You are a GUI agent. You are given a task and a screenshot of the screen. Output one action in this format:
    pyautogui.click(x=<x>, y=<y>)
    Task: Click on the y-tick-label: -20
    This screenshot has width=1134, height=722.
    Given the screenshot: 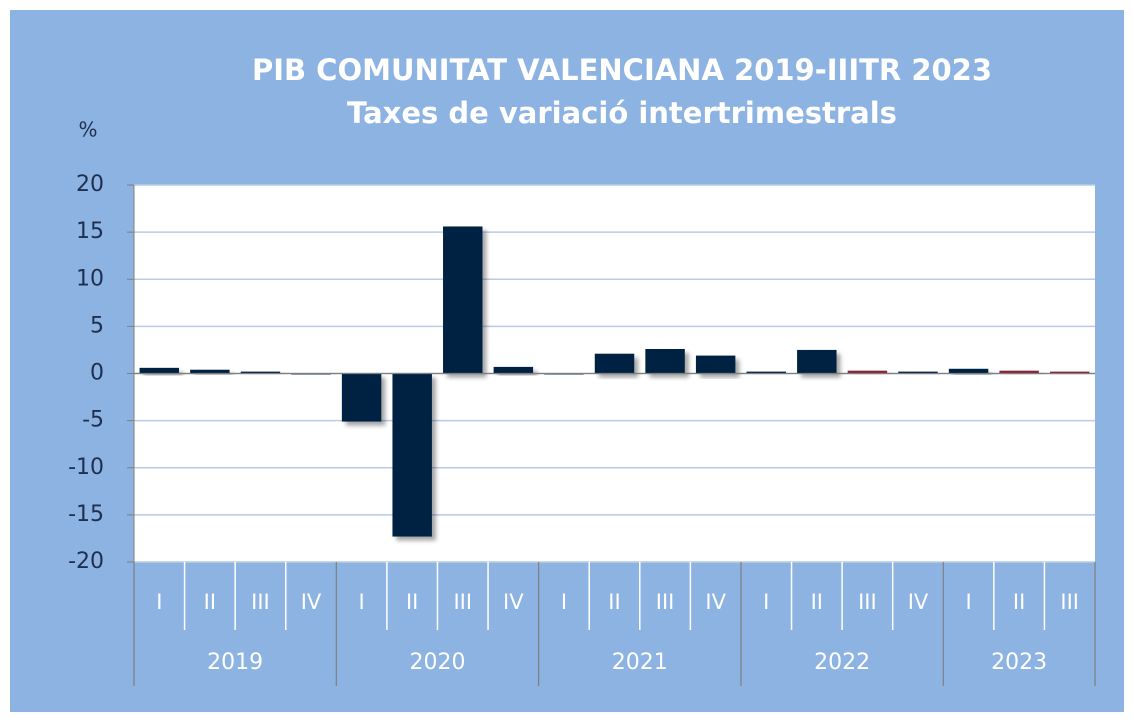 What is the action you would take?
    pyautogui.click(x=86, y=561)
    